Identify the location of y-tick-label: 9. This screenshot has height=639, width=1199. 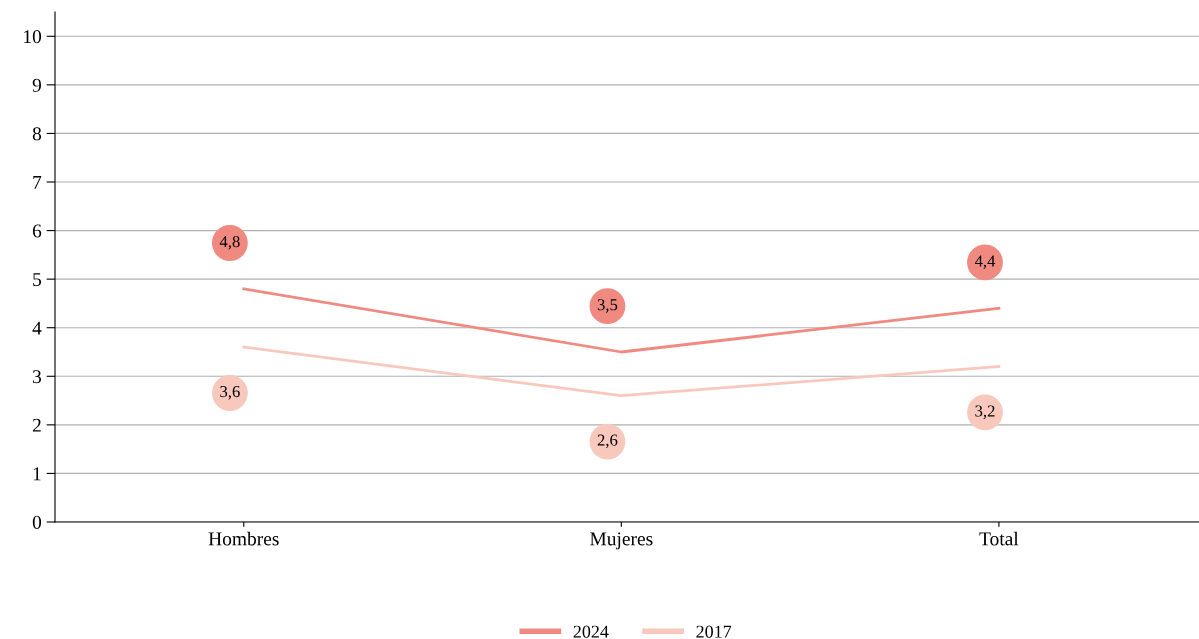
(37, 85).